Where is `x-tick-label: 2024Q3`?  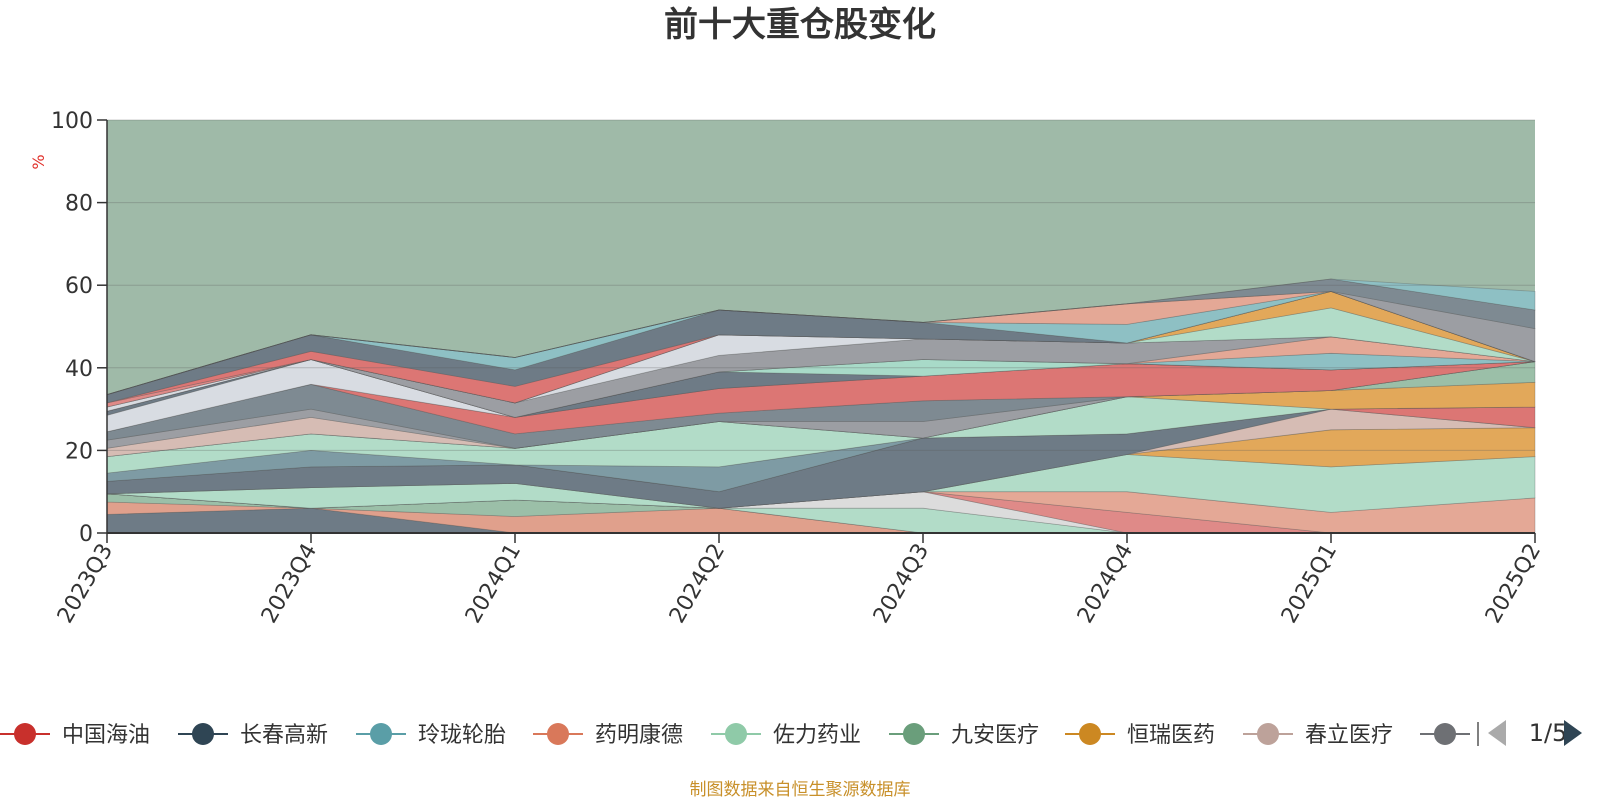
x-tick-label: 2024Q3 is located at coordinates (901, 584).